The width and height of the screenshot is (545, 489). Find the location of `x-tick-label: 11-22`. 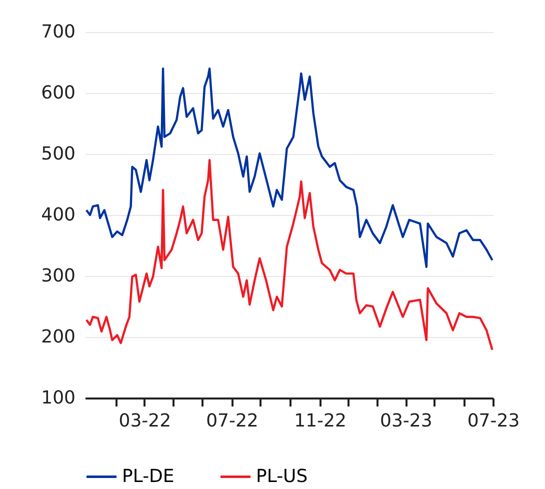

x-tick-label: 11-22 is located at coordinates (320, 421).